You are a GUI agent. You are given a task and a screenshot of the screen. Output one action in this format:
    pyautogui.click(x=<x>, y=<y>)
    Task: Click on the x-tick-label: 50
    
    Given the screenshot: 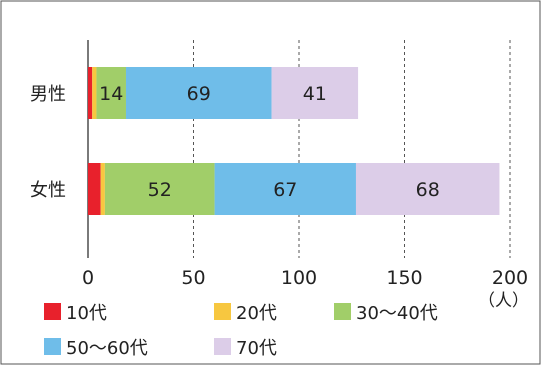 What is the action you would take?
    pyautogui.click(x=193, y=278)
    